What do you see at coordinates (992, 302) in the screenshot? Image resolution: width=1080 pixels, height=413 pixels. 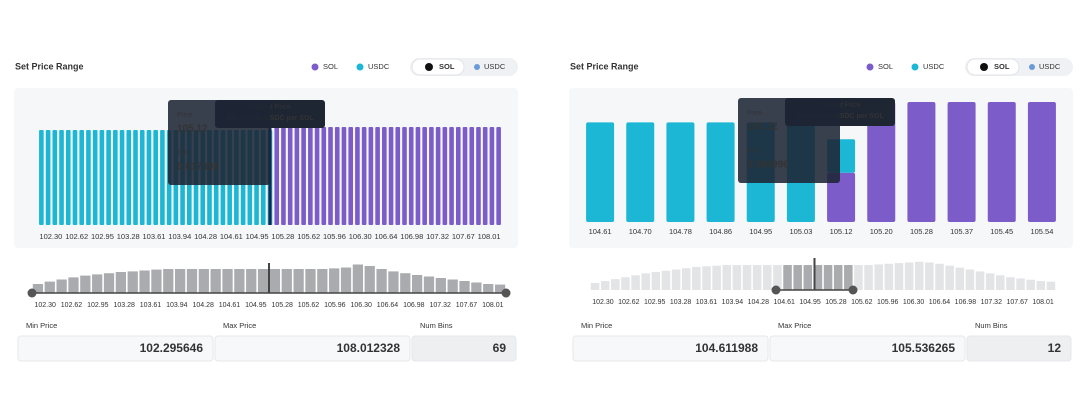 I see `overview-tick-label: 107.32` at bounding box center [992, 302].